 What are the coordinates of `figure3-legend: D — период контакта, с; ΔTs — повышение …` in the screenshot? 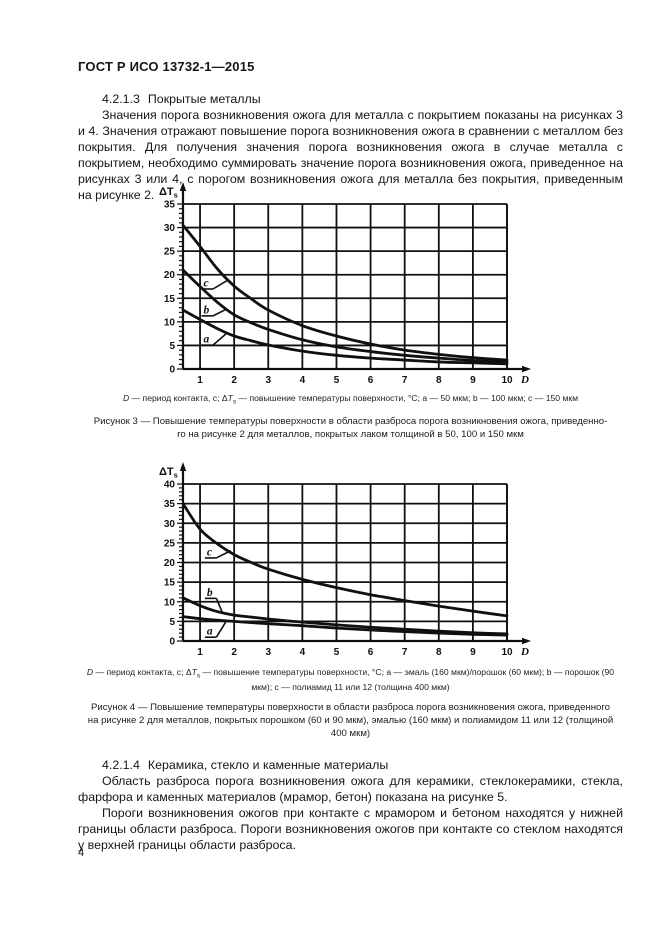 It's located at (350, 400).